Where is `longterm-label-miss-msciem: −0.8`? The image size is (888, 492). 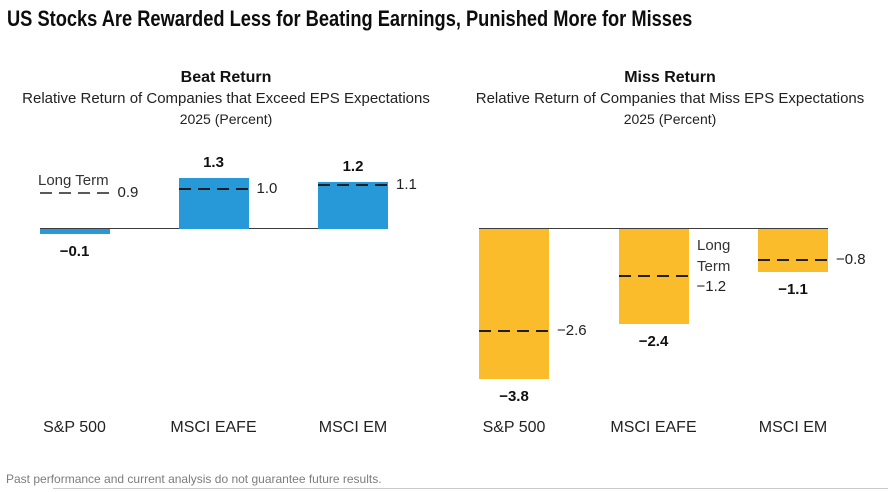
longterm-label-miss-msciem: −0.8 is located at coordinates (851, 259).